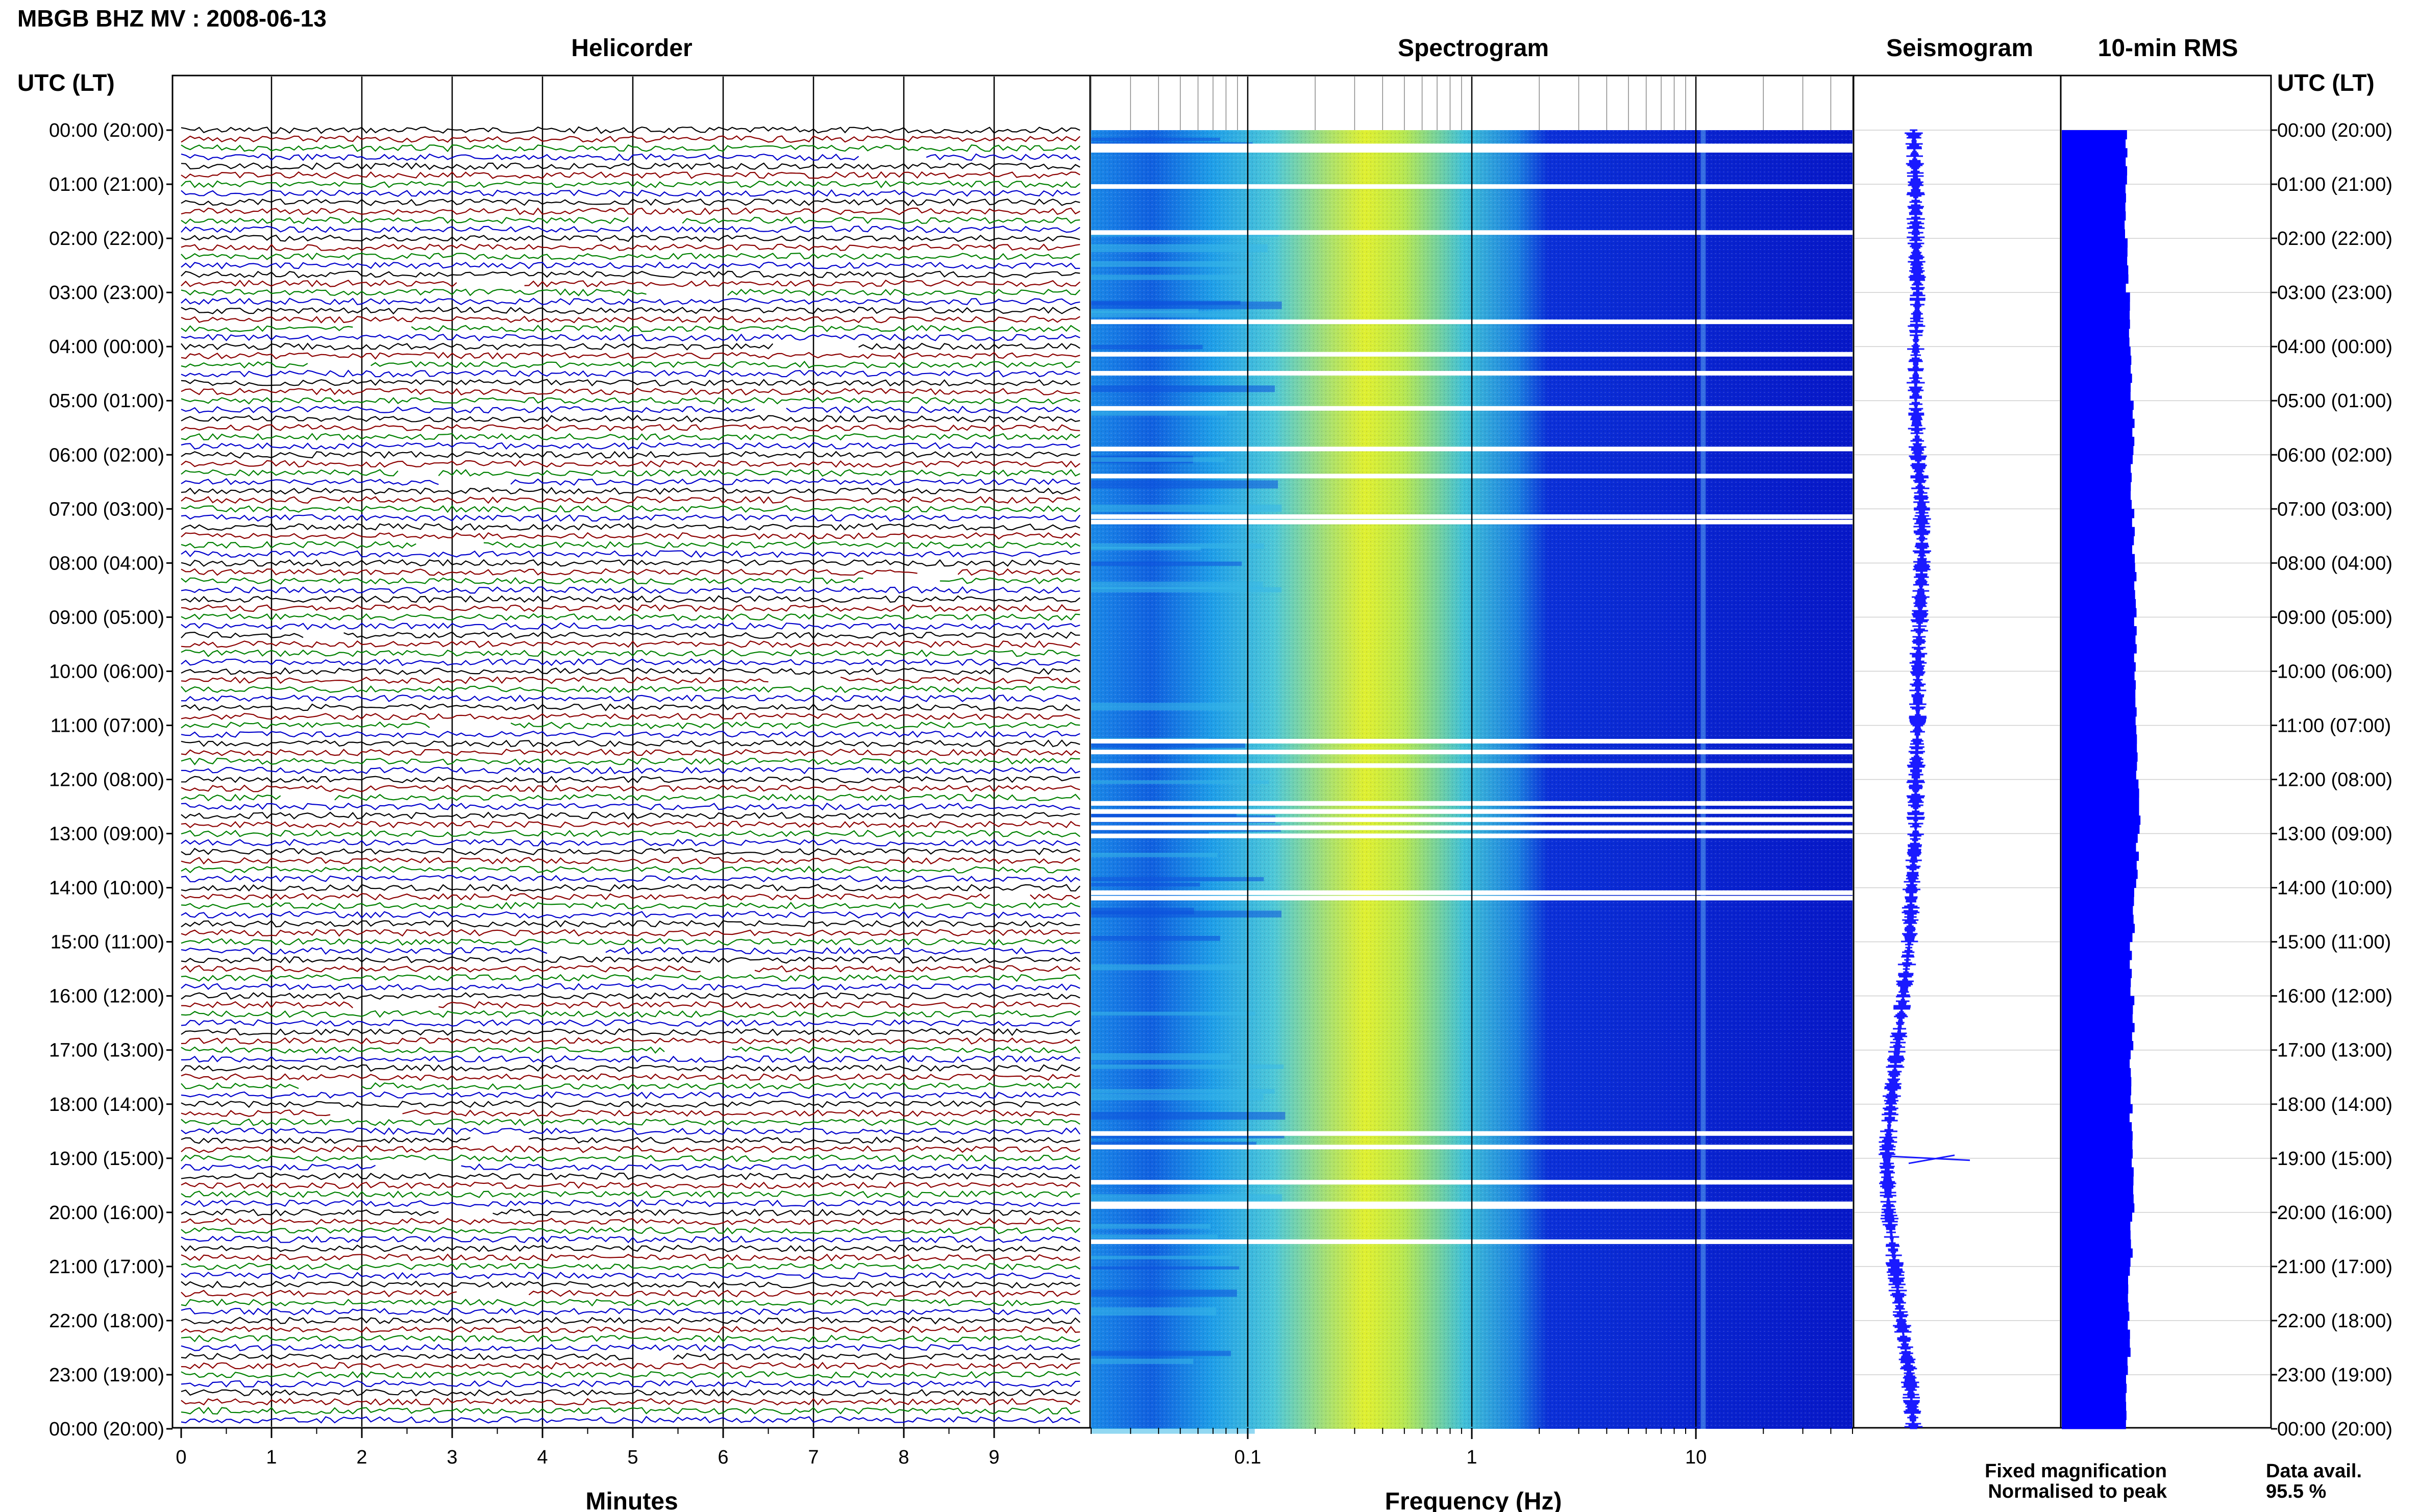  Describe the element at coordinates (107, 942) in the screenshot. I see `hour-label-left: 15:00 (11:00)` at that location.